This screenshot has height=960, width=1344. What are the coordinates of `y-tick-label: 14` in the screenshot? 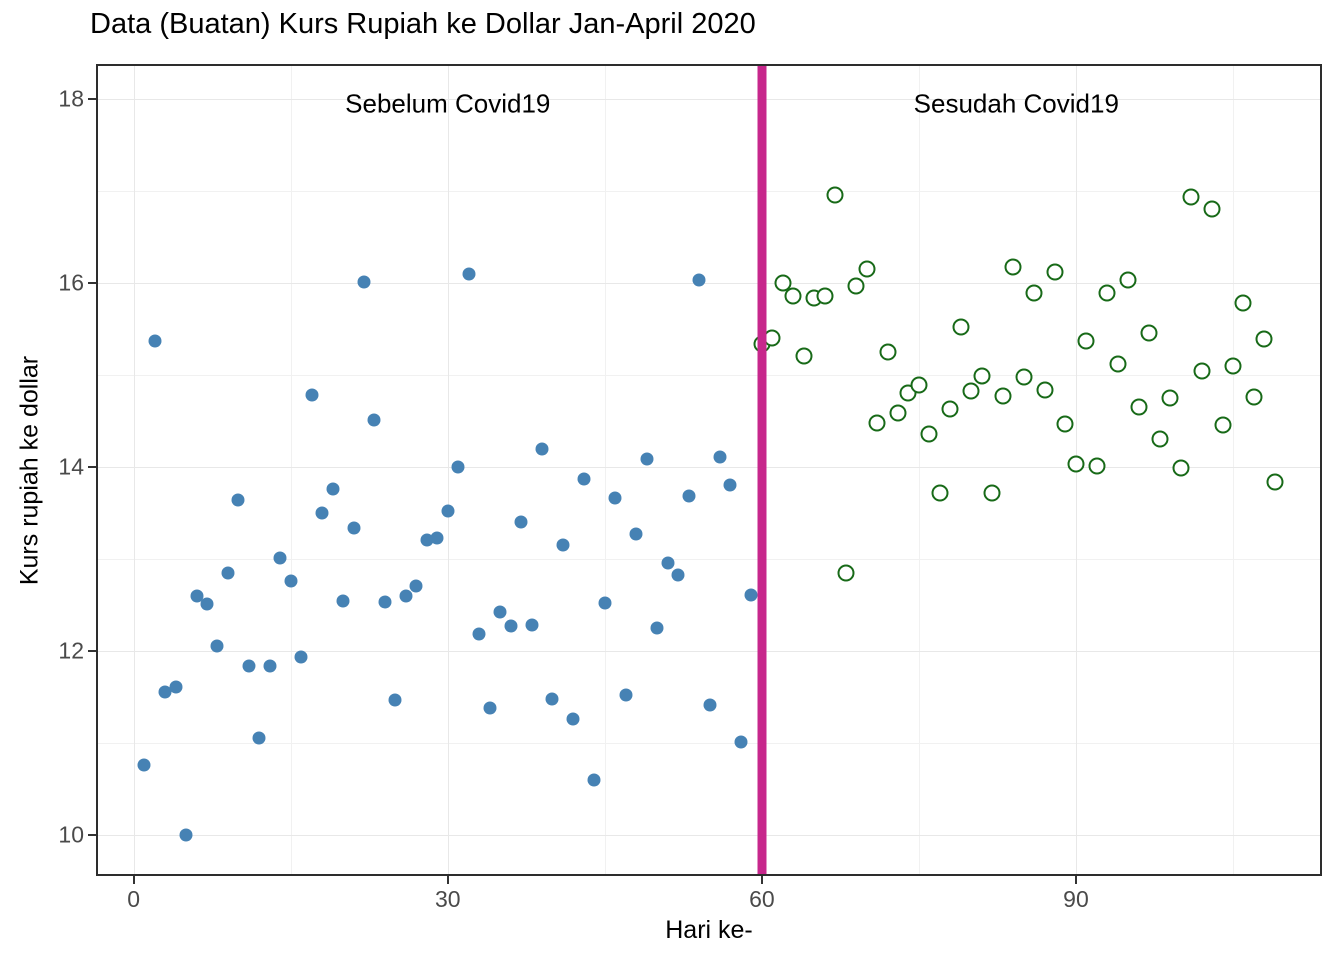 It's located at (71, 466).